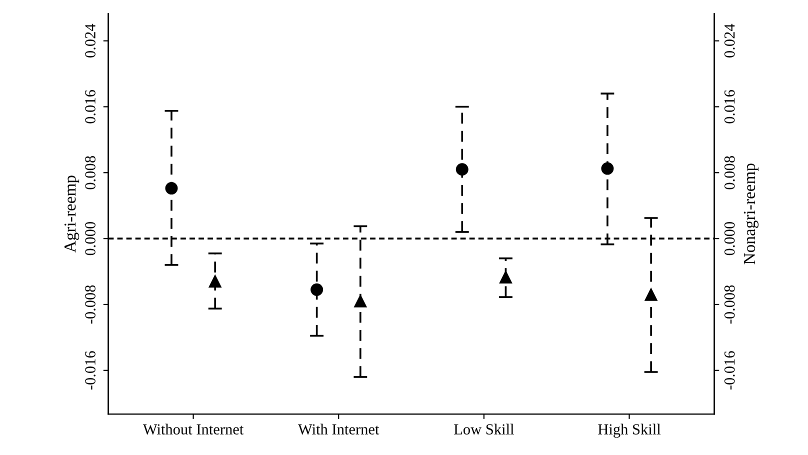 The image size is (808, 455). What do you see at coordinates (339, 429) in the screenshot?
I see `x-tick-label: With Internet` at bounding box center [339, 429].